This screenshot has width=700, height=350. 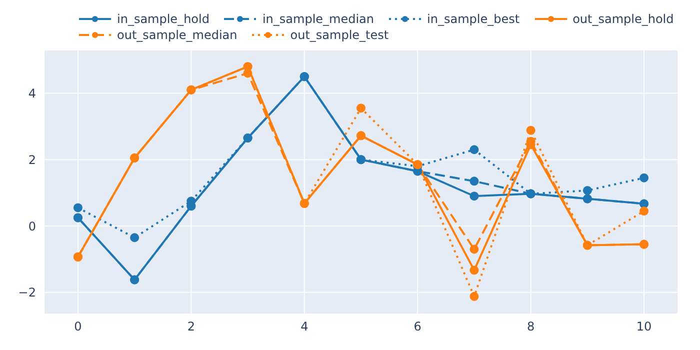 I want to click on legend-label: out_sample_test, so click(x=339, y=35).